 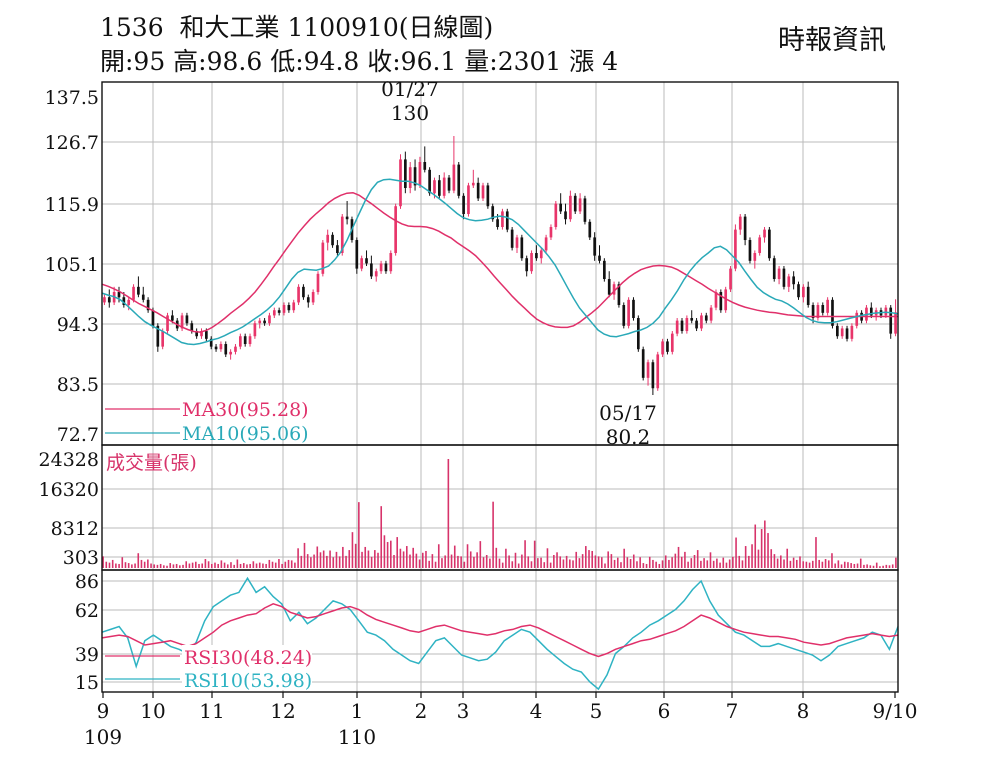 What do you see at coordinates (500, 630) in the screenshot?
I see `rsi30-line` at bounding box center [500, 630].